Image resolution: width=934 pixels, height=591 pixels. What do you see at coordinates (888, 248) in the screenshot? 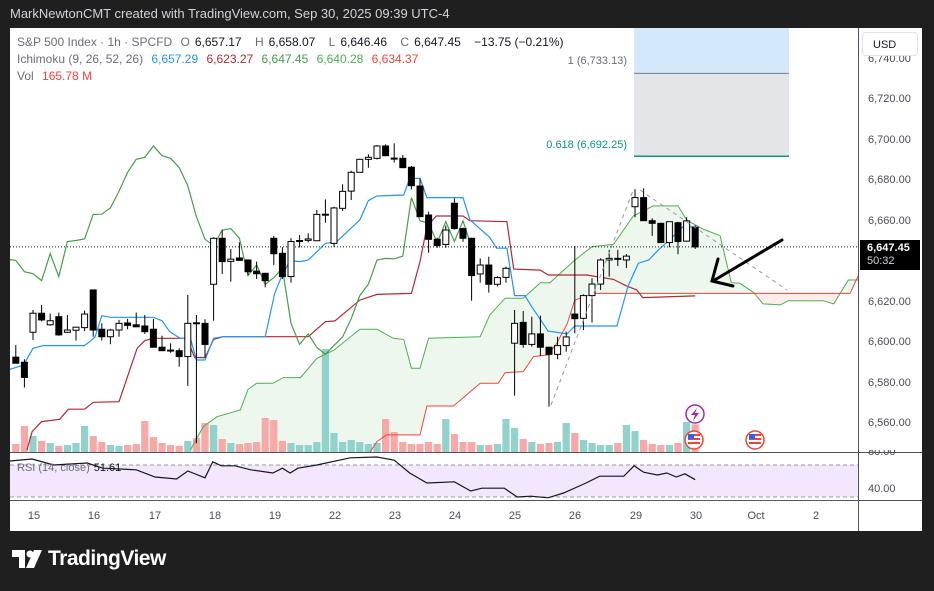
I see `current-price-value: 6,647.45` at bounding box center [888, 248].